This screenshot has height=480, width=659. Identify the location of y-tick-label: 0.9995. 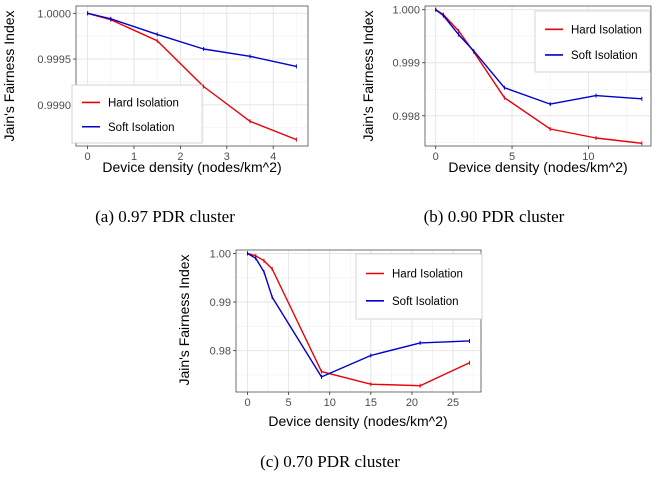
(54, 60).